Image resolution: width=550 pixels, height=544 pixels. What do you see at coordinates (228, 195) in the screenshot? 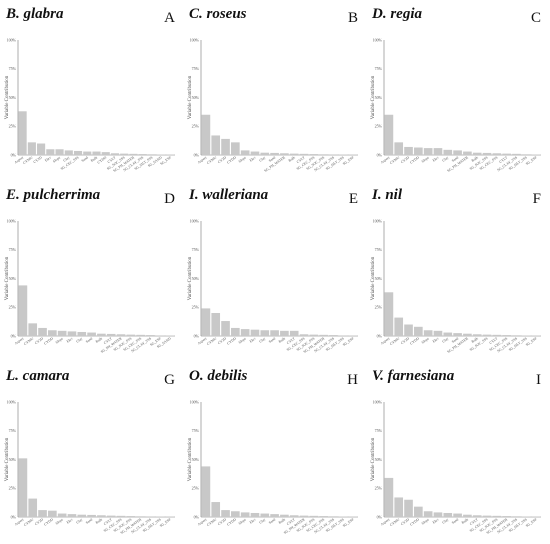
I see `species-title: I. walleriana` at bounding box center [228, 195].